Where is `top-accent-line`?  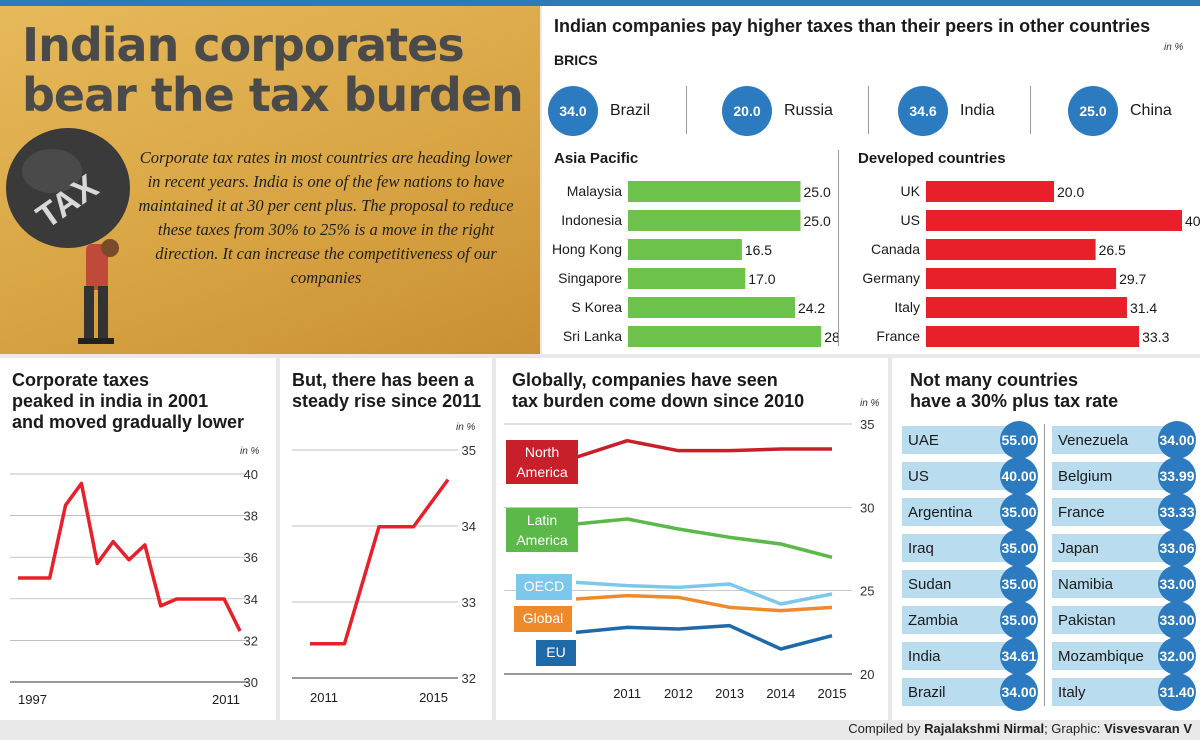
top-accent-line is located at coordinates (600, 3).